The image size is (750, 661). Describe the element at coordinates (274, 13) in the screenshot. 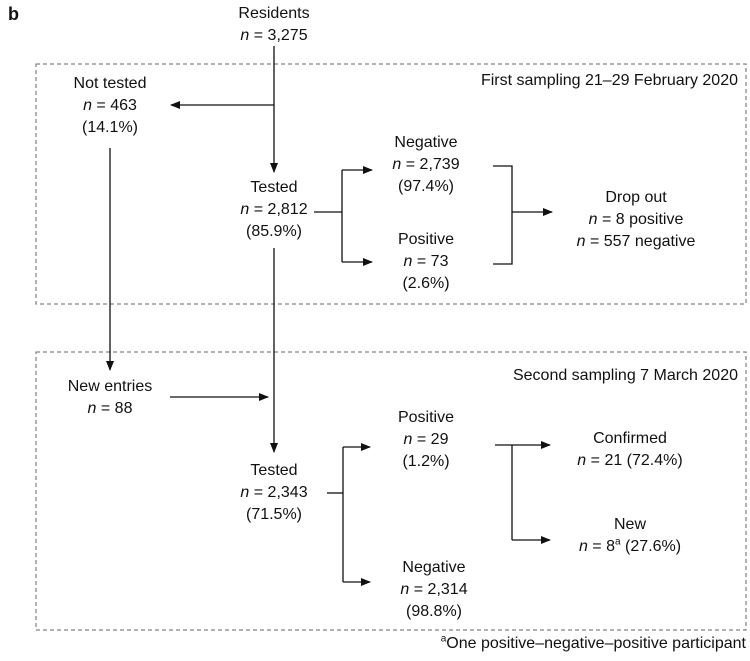

I see `residents-label: Residents` at that location.